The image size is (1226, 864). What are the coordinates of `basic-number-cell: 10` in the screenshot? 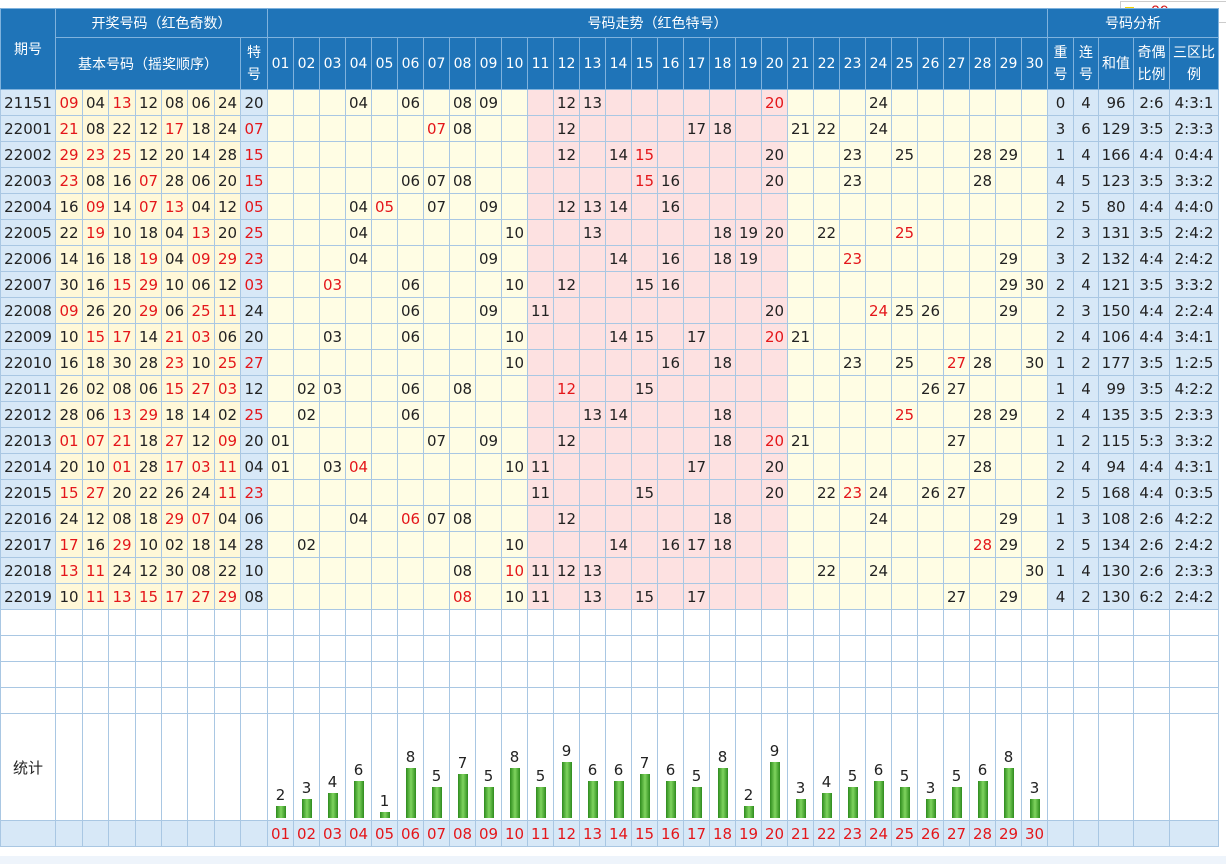 It's located at (69, 596).